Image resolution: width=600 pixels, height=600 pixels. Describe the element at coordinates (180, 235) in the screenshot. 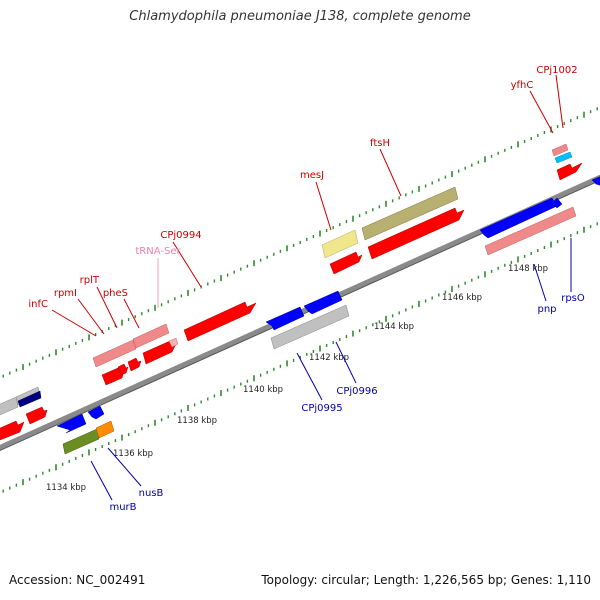

I see `gene-label: CPj0994` at that location.